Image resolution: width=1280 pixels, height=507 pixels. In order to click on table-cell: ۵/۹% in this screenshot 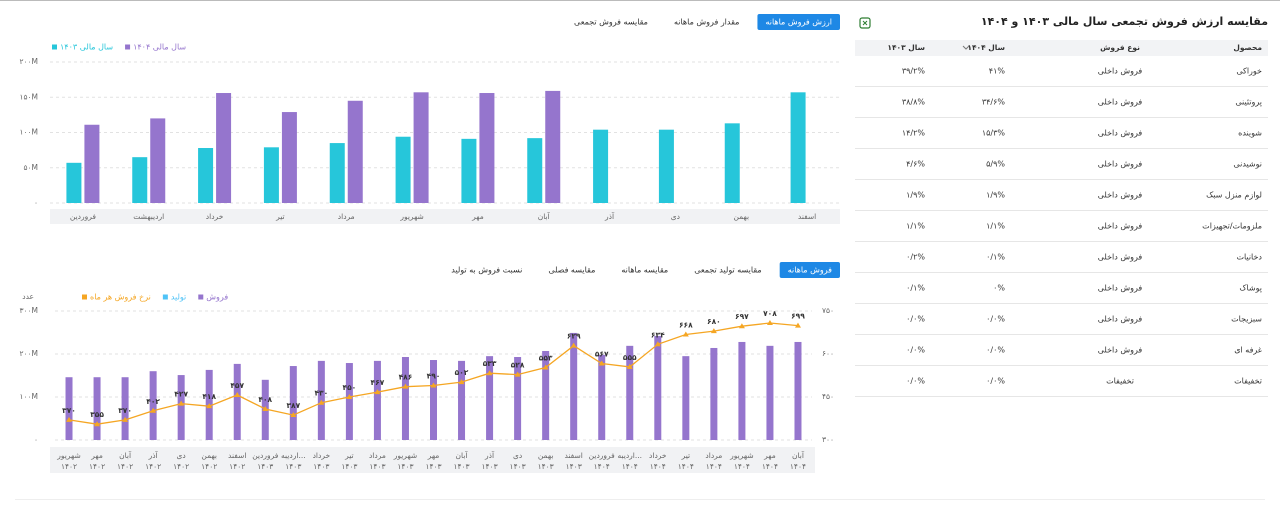, I will do `click(995, 164)`.